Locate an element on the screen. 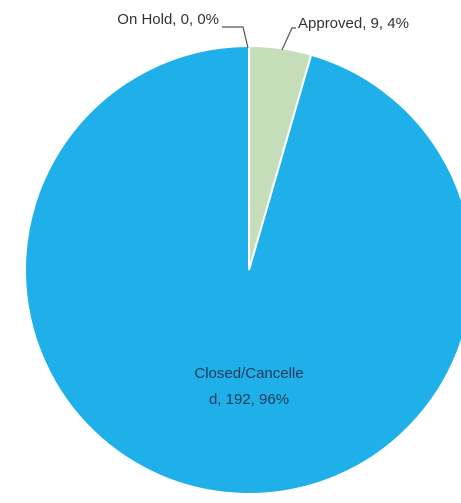 Image resolution: width=461 pixels, height=503 pixels. leader-line-on-hold is located at coordinates (235, 37).